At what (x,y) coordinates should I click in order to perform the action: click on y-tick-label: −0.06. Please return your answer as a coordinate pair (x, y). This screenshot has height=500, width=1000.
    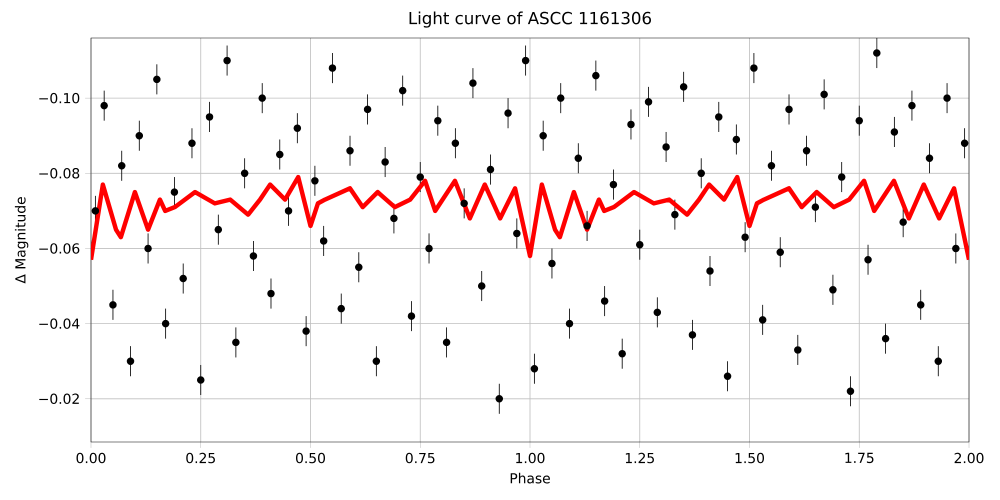
    Looking at the image, I should click on (59, 248).